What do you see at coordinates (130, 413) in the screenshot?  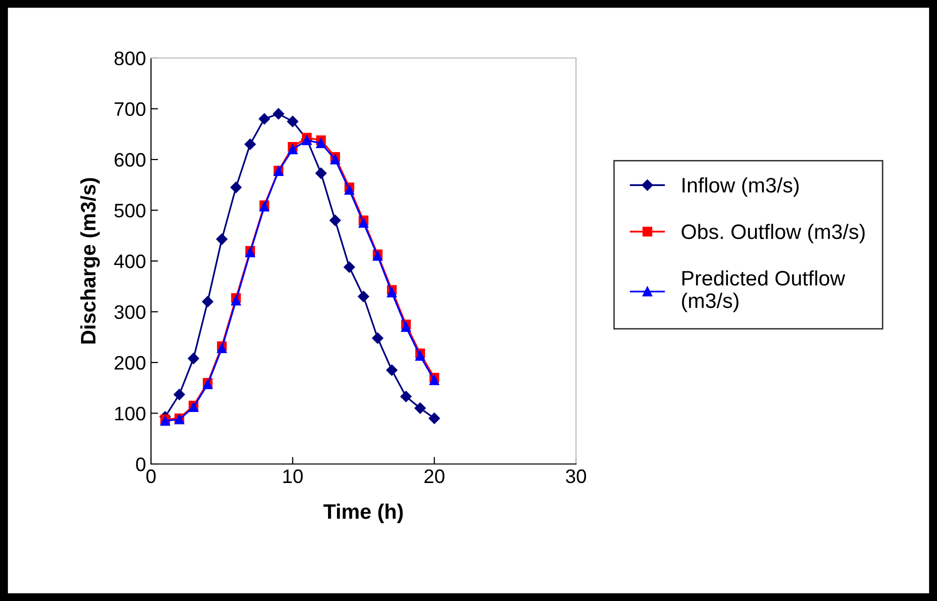 I see `y-tick-label: 100` at bounding box center [130, 413].